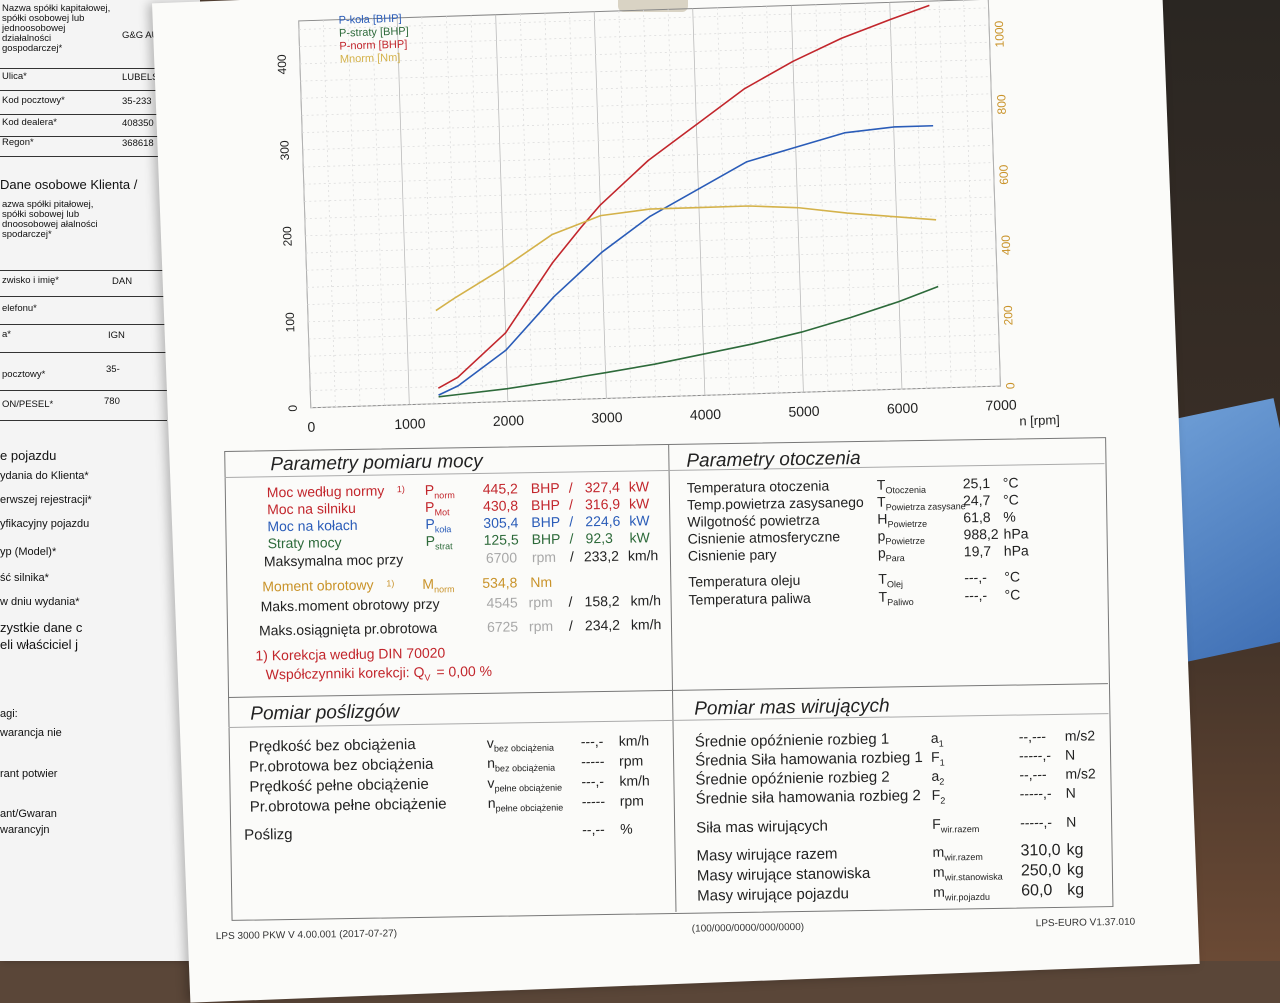  Describe the element at coordinates (593, 801) in the screenshot. I see `slip-value: -----` at that location.